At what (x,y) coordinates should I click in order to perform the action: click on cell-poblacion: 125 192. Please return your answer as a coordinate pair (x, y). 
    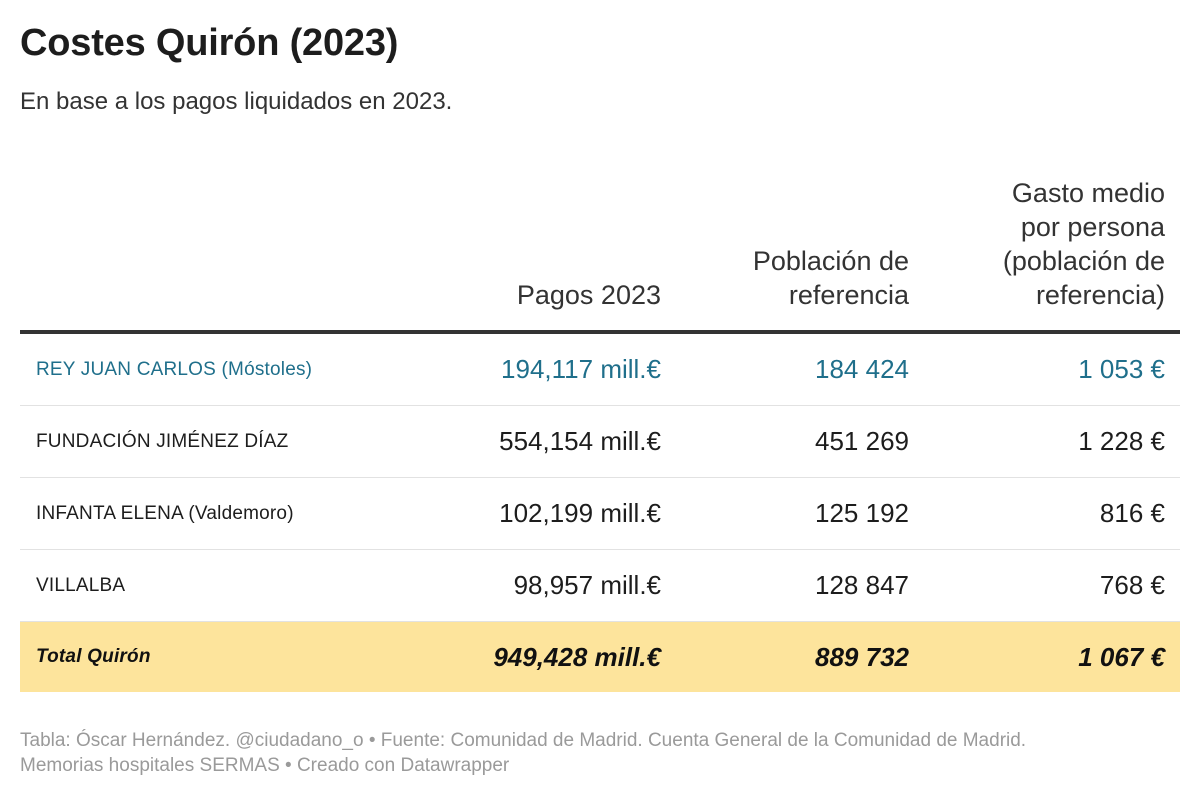
    Looking at the image, I should click on (862, 513).